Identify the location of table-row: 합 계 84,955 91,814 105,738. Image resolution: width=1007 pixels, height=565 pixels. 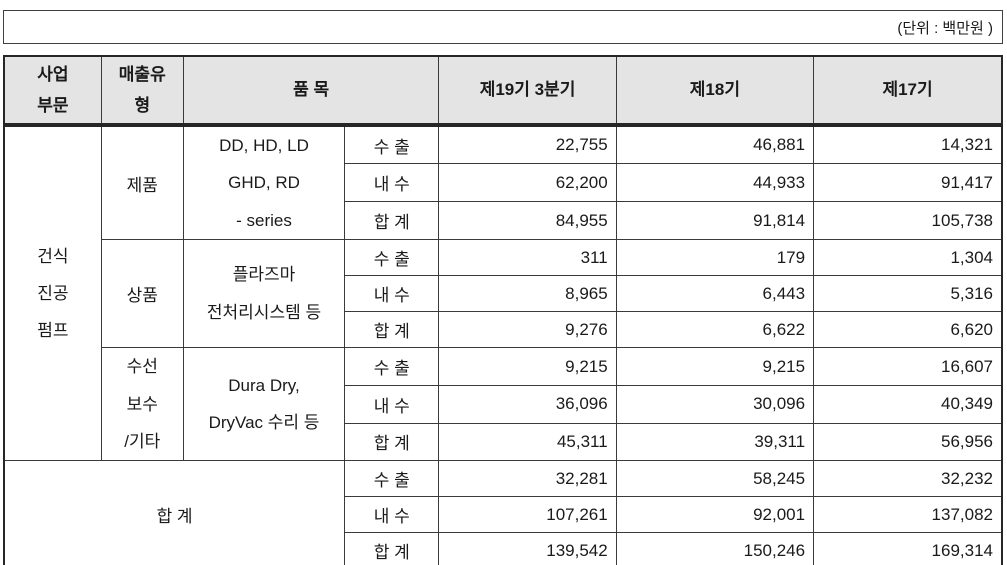
(503, 221).